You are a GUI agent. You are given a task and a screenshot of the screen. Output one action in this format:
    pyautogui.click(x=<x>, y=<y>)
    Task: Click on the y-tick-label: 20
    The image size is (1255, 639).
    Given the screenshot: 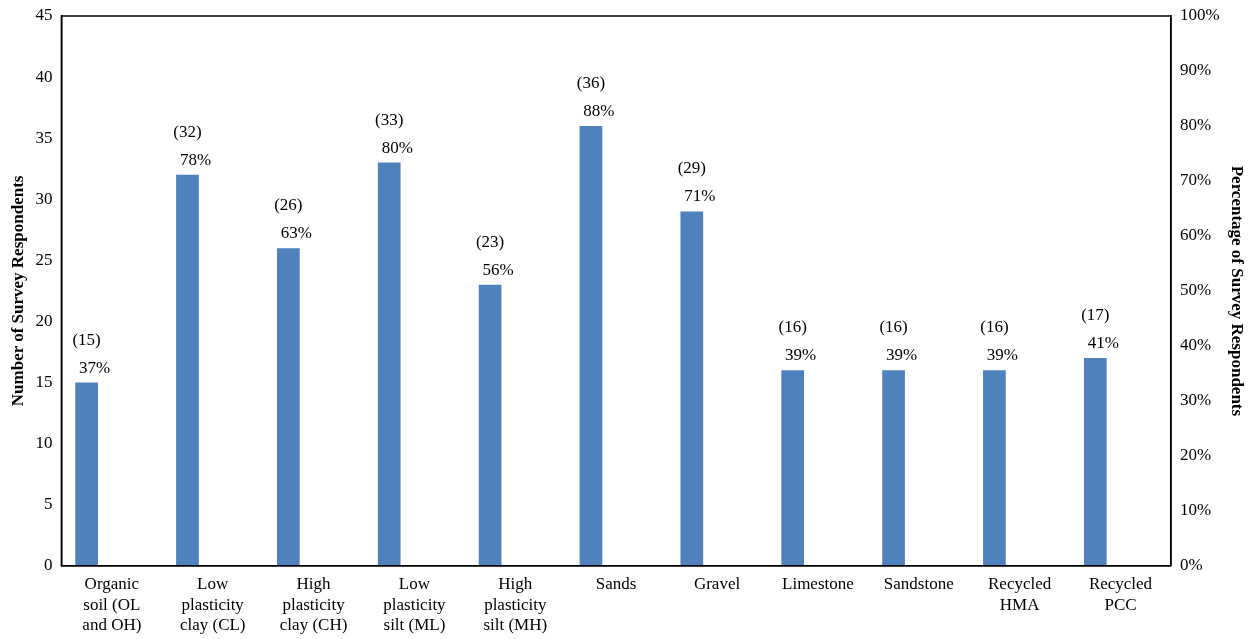 What is the action you would take?
    pyautogui.click(x=44, y=320)
    